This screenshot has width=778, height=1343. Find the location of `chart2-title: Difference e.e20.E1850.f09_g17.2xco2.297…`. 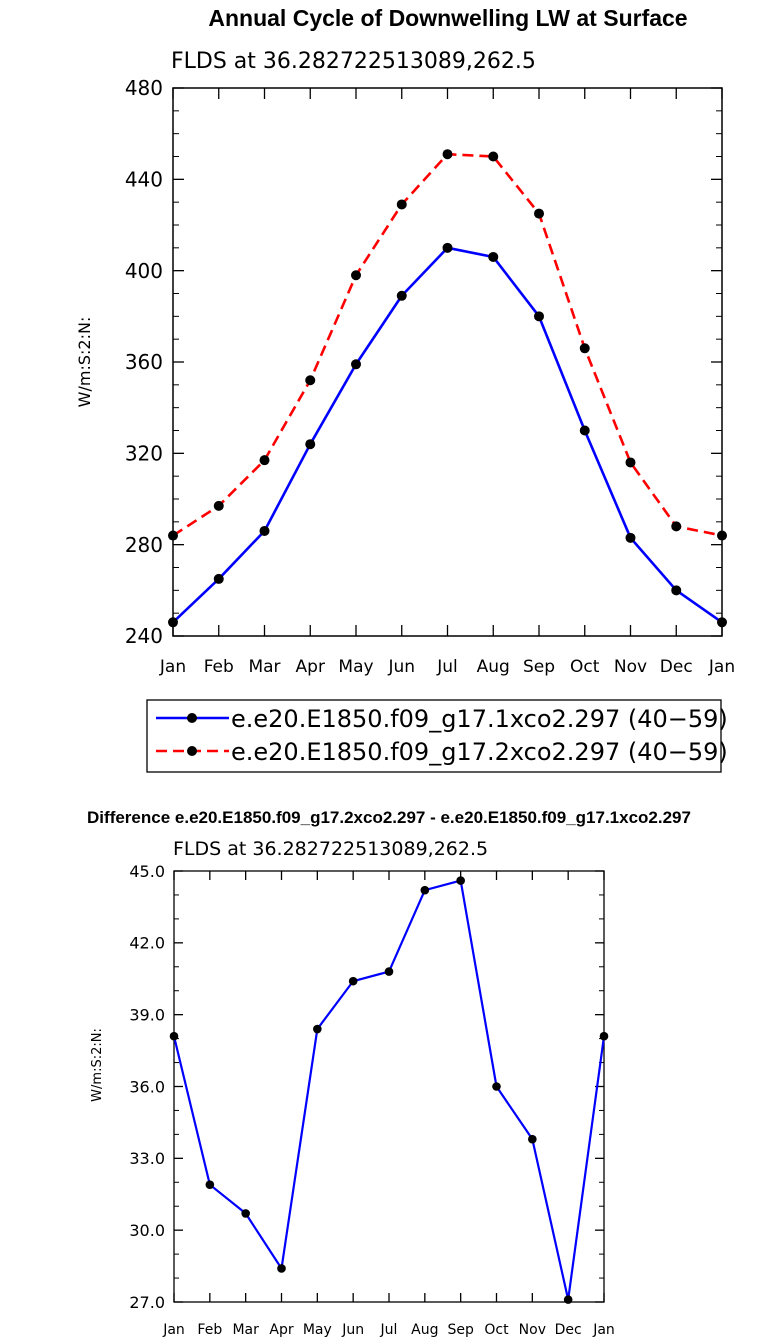

chart2-title: Difference e.e20.E1850.f09_g17.2xco2.297… is located at coordinates (389, 817).